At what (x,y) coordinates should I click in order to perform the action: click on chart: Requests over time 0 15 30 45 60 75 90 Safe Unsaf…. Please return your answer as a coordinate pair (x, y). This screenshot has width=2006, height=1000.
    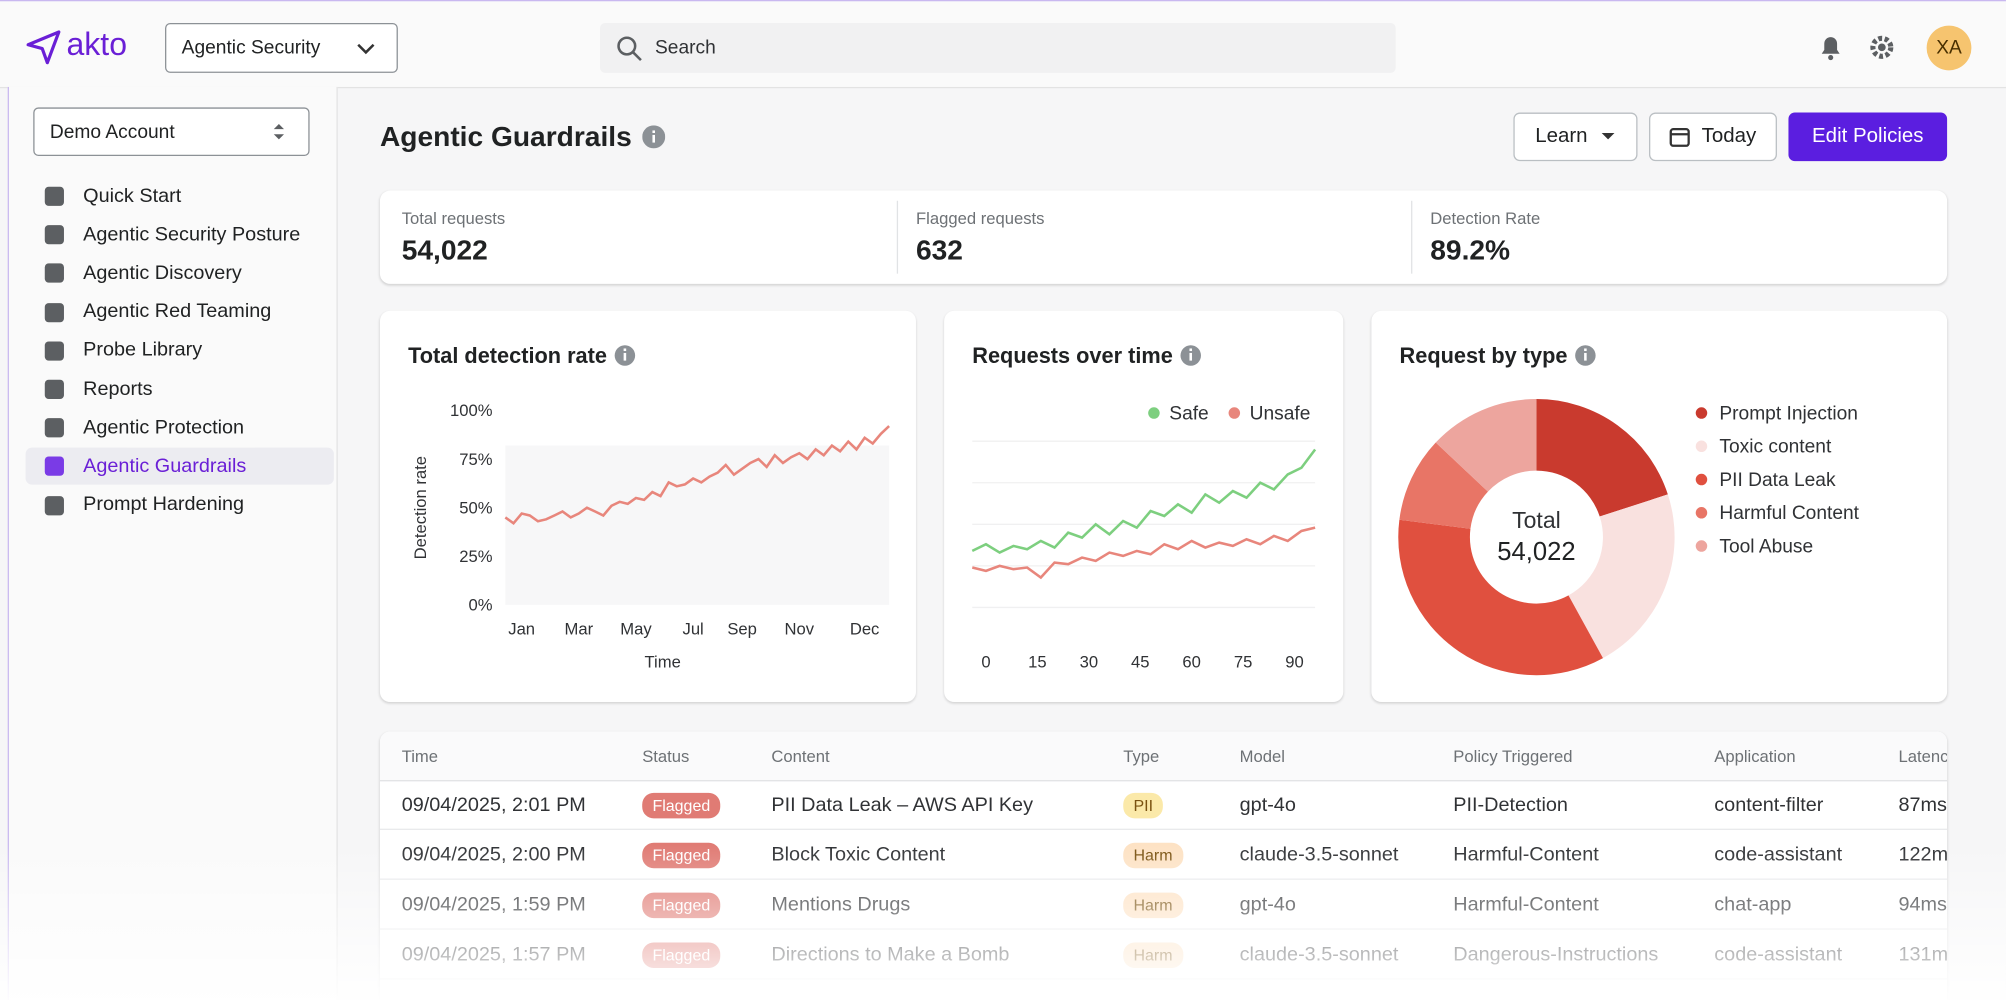
    Looking at the image, I should click on (1144, 507).